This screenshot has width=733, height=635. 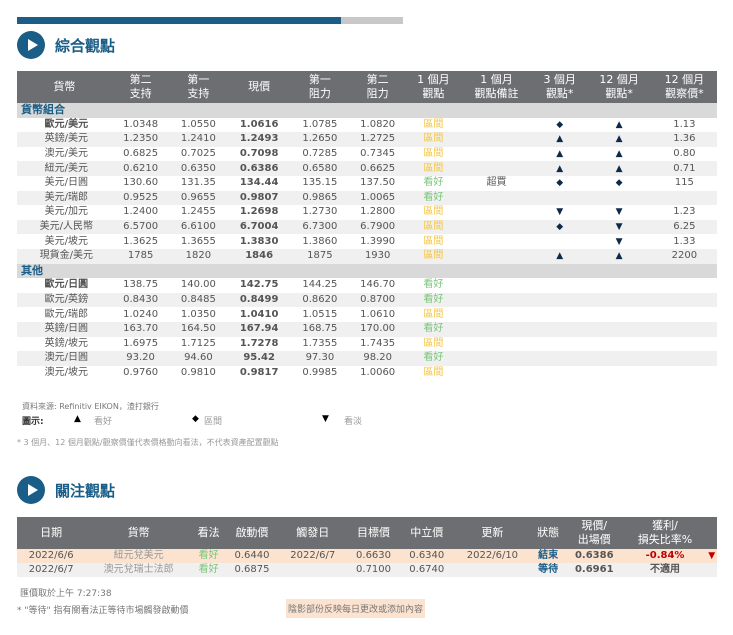 I want to click on cell: 0.6580, so click(x=320, y=168).